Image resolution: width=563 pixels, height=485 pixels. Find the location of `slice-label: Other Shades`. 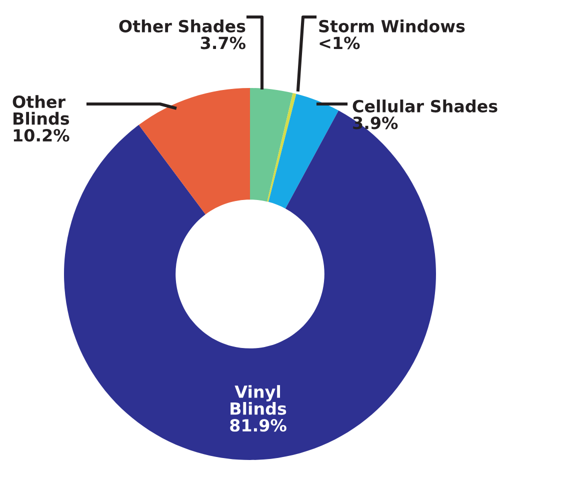

slice-label: Other Shades is located at coordinates (182, 26).